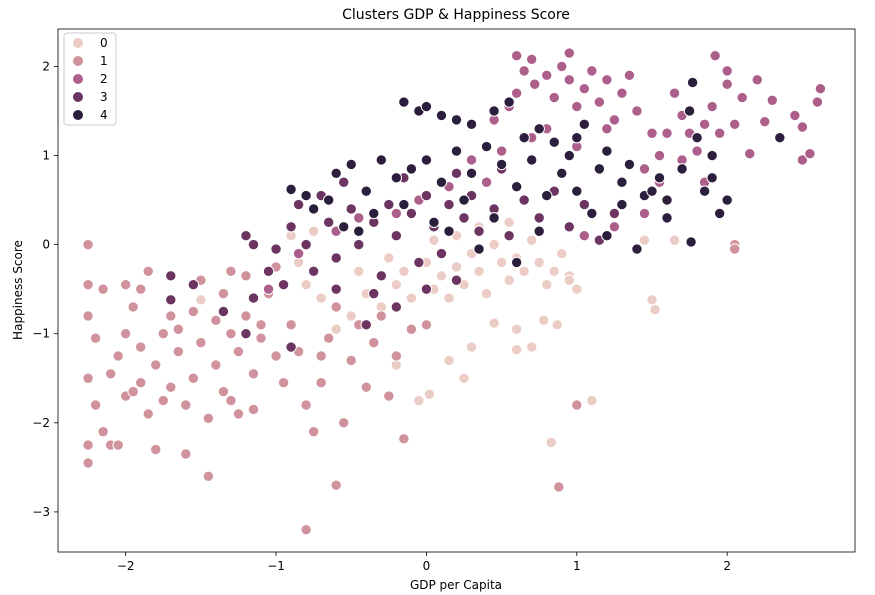  Describe the element at coordinates (46, 156) in the screenshot. I see `y-tick-label: 1` at that location.